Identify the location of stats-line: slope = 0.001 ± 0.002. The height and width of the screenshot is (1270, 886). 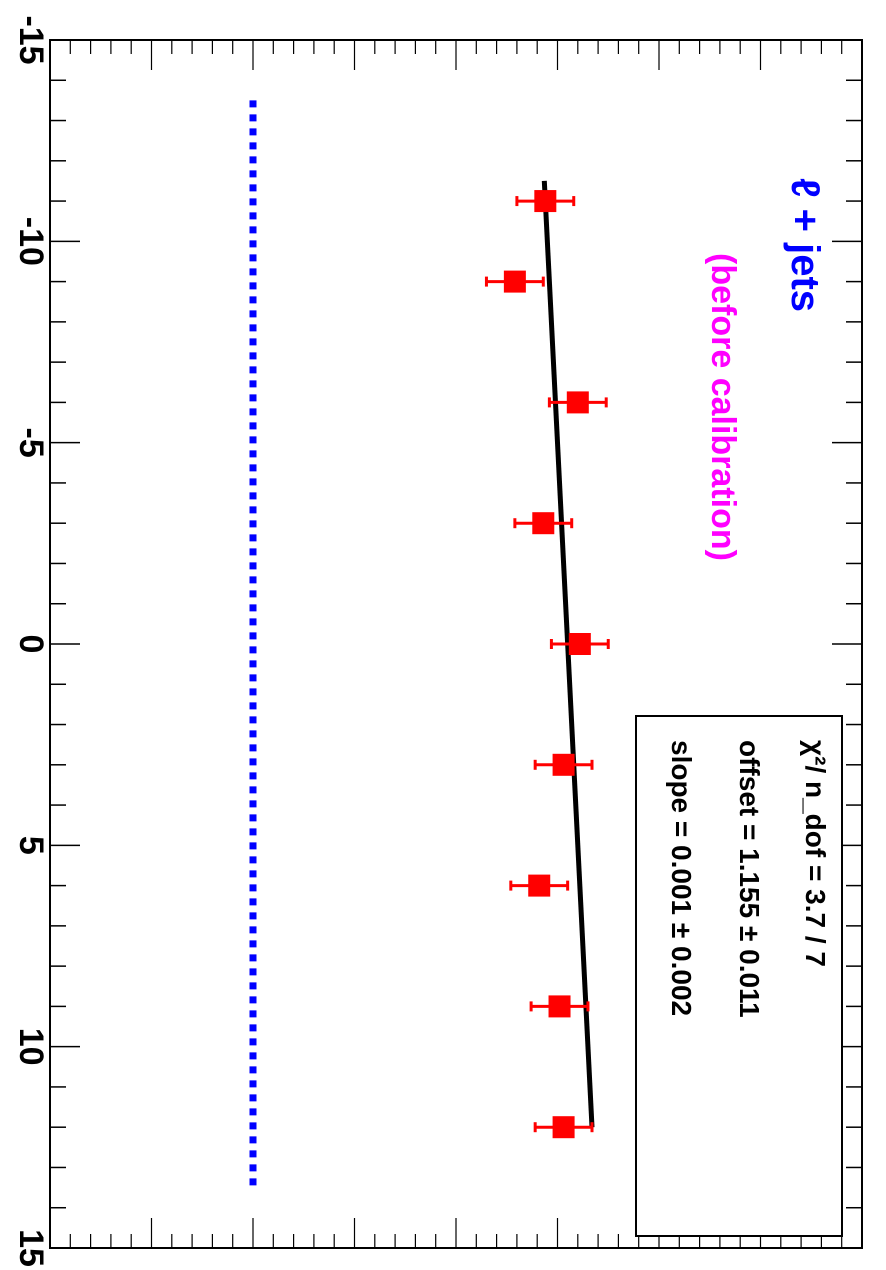
(681, 878).